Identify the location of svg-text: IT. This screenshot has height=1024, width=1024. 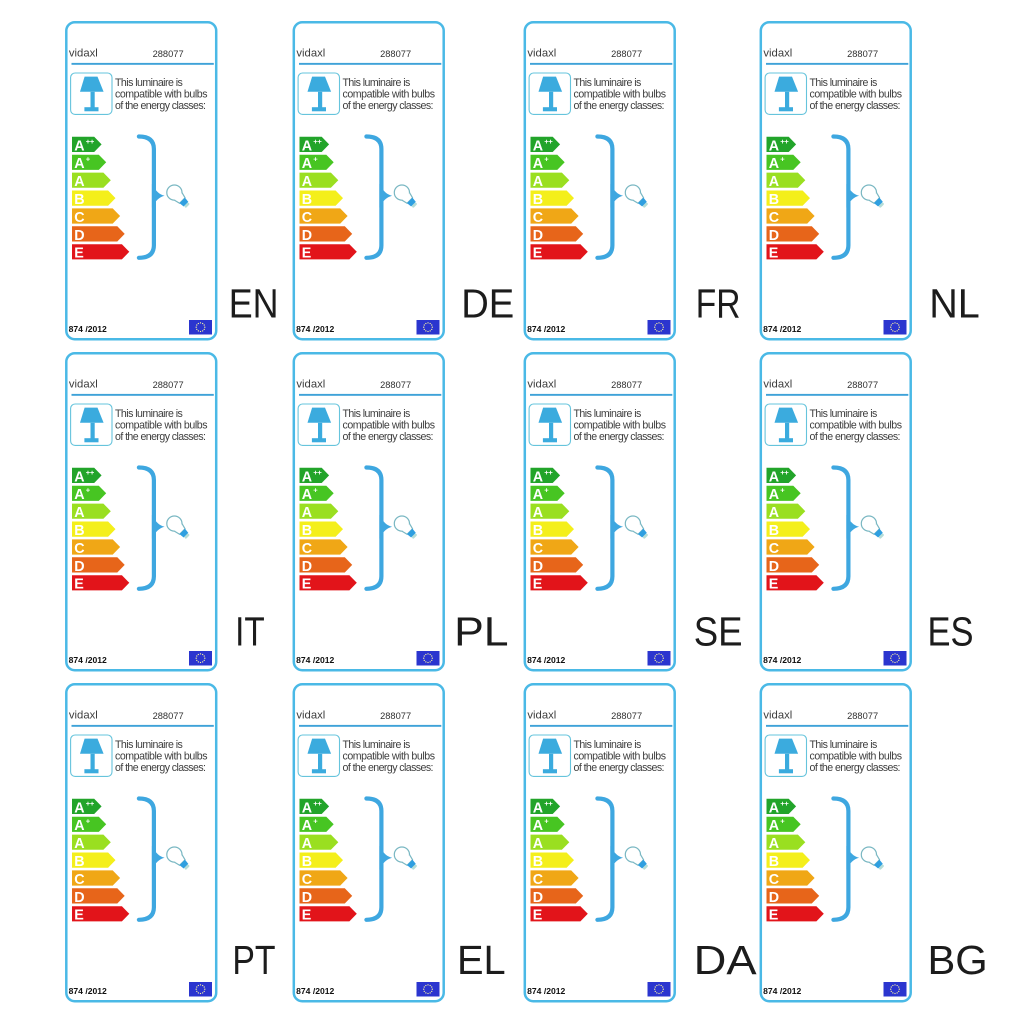
(250, 632).